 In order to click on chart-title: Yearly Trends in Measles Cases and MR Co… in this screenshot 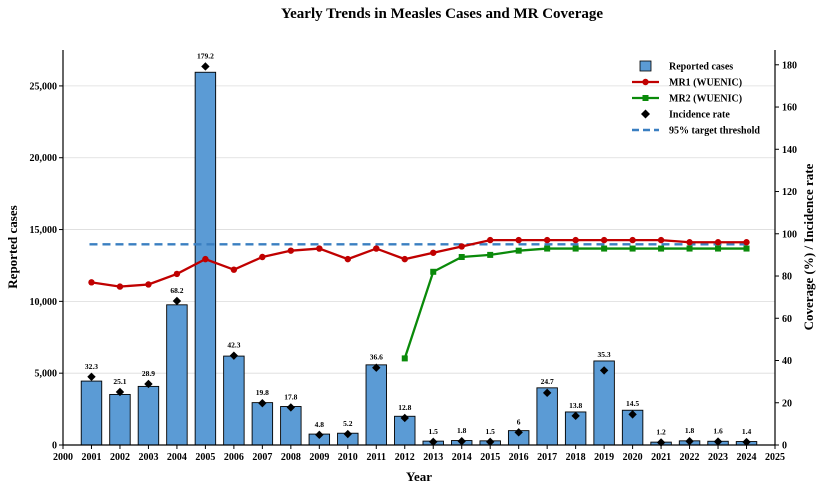, I will do `click(442, 14)`.